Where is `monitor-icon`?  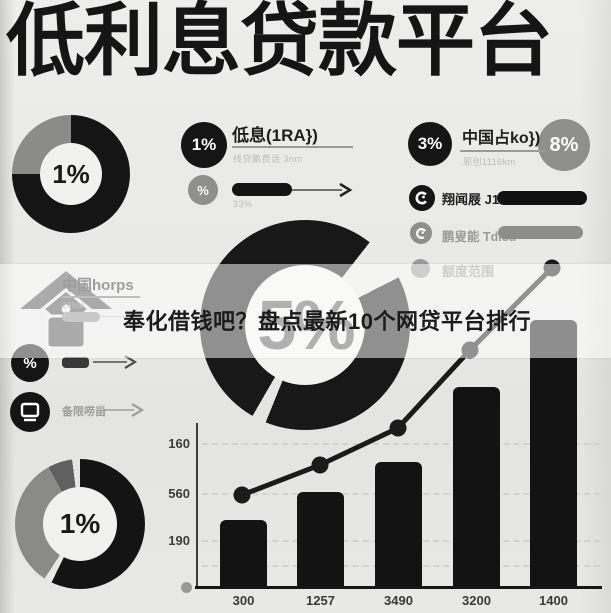 monitor-icon is located at coordinates (30, 412).